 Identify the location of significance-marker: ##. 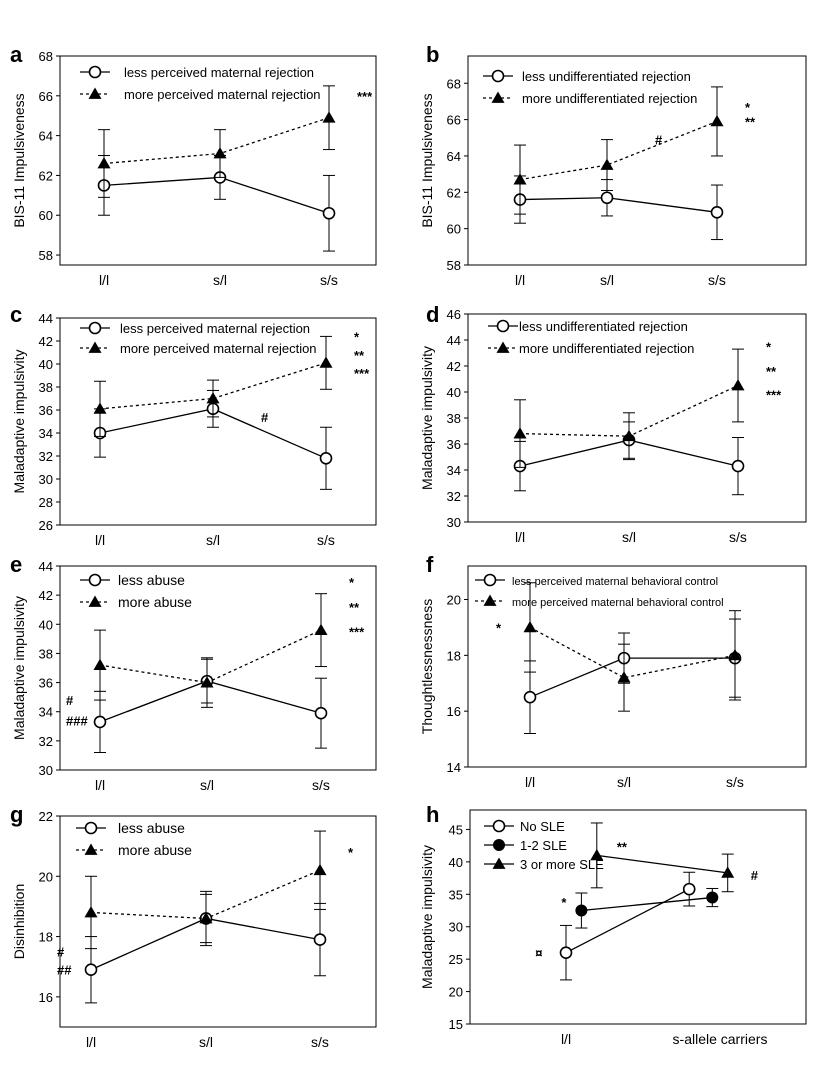
(64, 970).